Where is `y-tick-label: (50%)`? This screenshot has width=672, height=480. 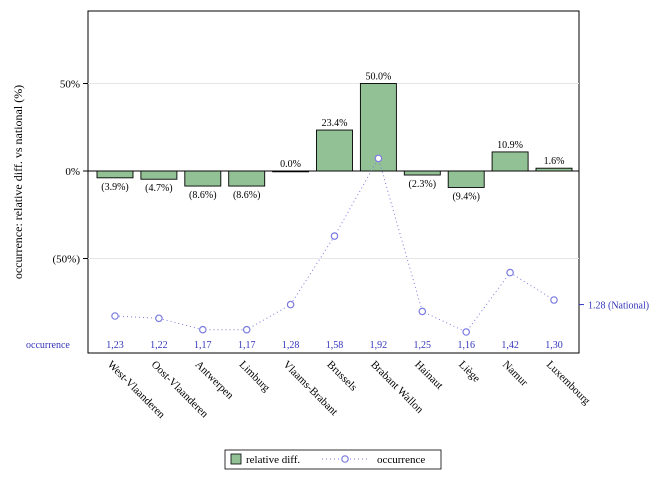 y-tick-label: (50%) is located at coordinates (67, 260).